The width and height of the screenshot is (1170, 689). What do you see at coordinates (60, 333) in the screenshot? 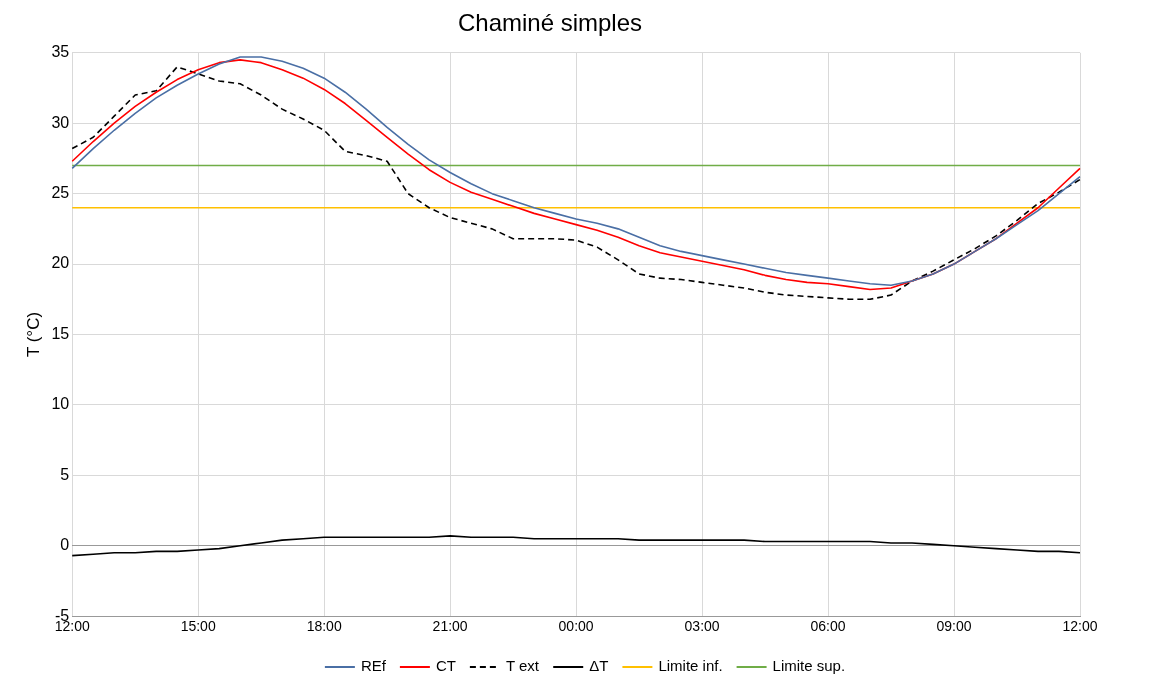
I see `y-tick-label: 15` at bounding box center [60, 333].